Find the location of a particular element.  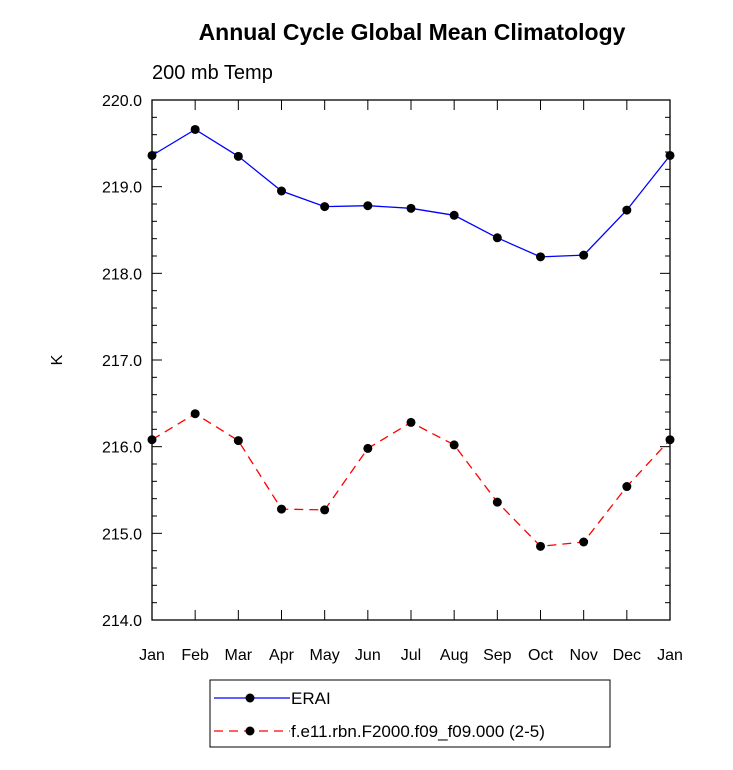

y-tick-label: 217.0 is located at coordinates (122, 361).